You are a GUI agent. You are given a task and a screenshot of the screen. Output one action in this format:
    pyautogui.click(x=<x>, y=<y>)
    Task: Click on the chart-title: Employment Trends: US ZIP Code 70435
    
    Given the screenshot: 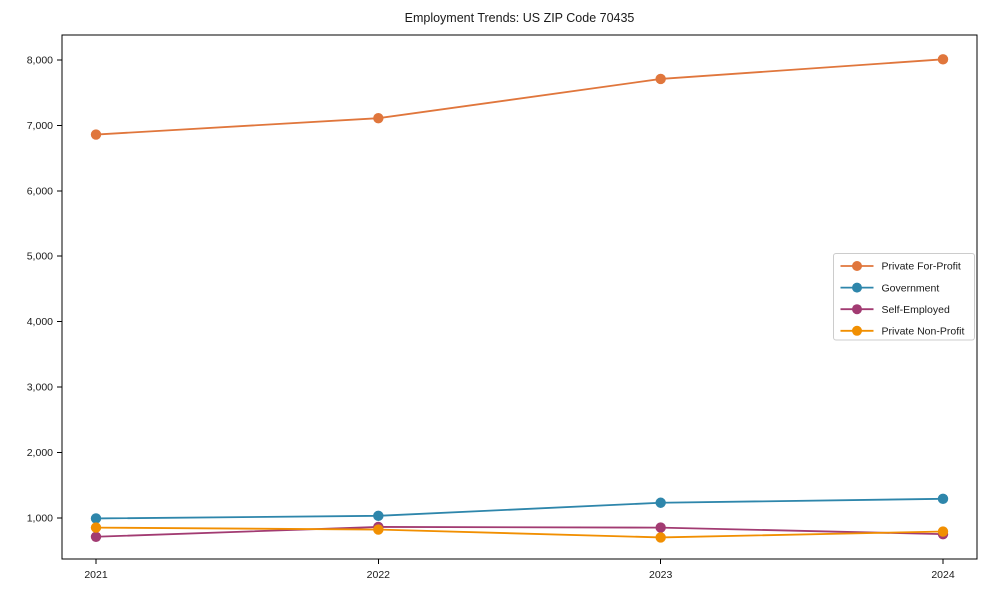 What is the action you would take?
    pyautogui.click(x=519, y=18)
    